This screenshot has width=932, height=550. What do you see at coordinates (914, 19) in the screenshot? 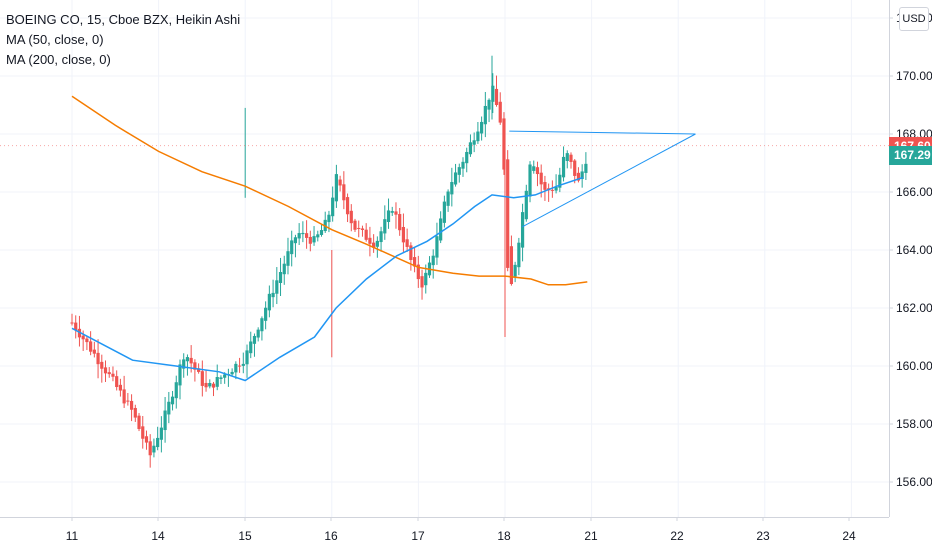
I see `currency-button: USD` at bounding box center [914, 19].